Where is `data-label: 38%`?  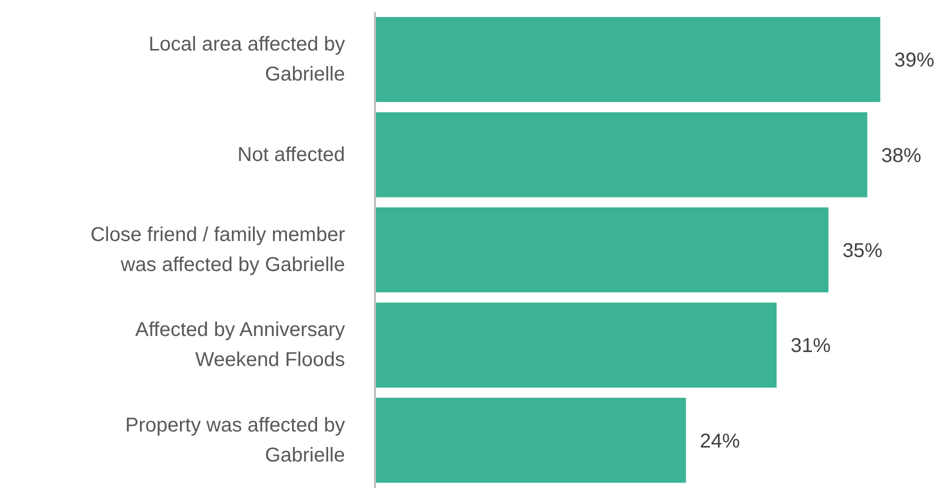
data-label: 38% is located at coordinates (901, 155).